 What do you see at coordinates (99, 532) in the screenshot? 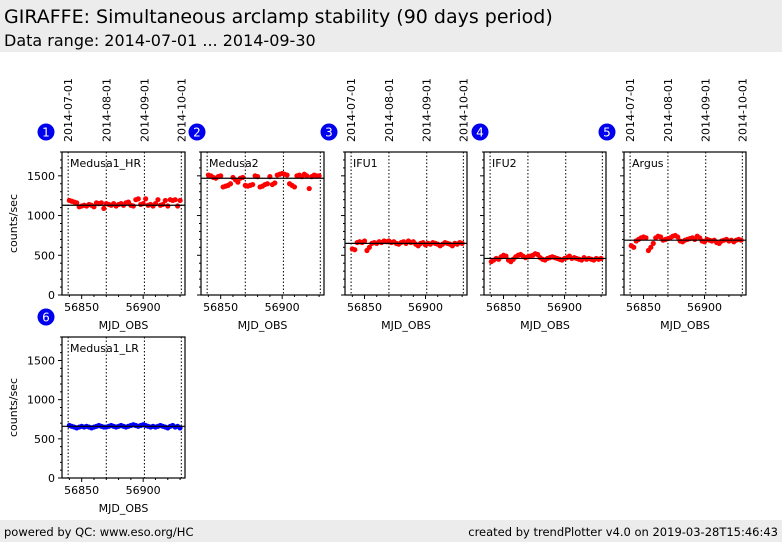
I see `powered-by: powered by QC: www.eso.org/HC` at bounding box center [99, 532].